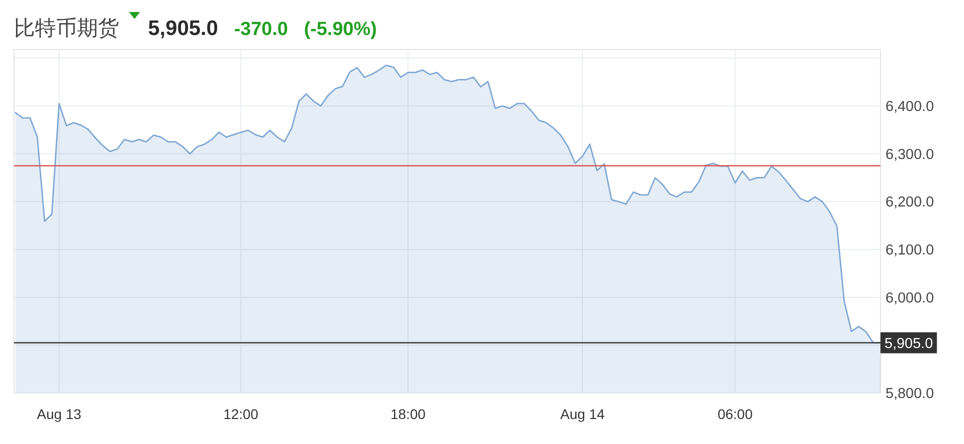 This screenshot has height=444, width=964. I want to click on y-tick-label: 6,300.0, so click(910, 154).